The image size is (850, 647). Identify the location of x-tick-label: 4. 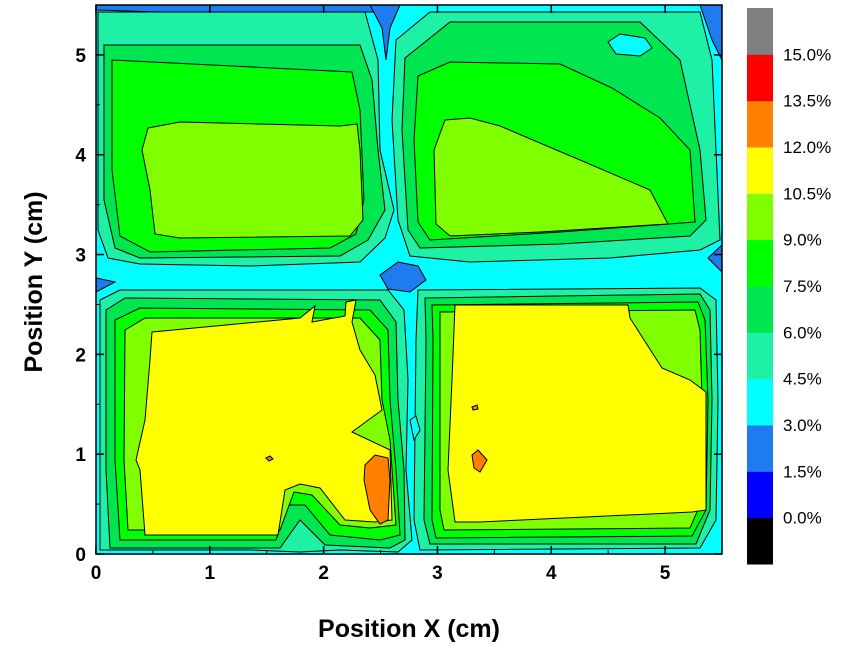
(551, 573).